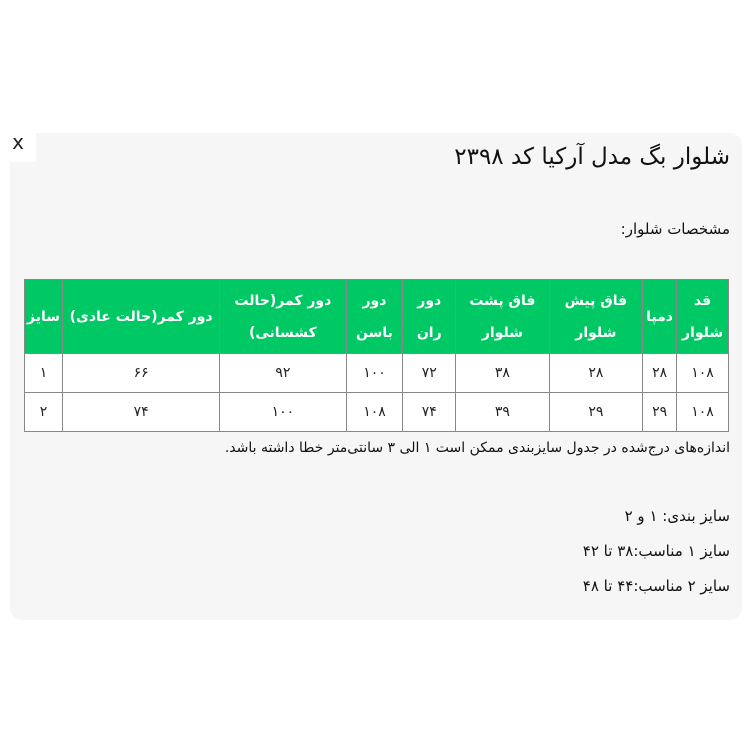  I want to click on column-header: فاق پیش شلوار, so click(596, 316).